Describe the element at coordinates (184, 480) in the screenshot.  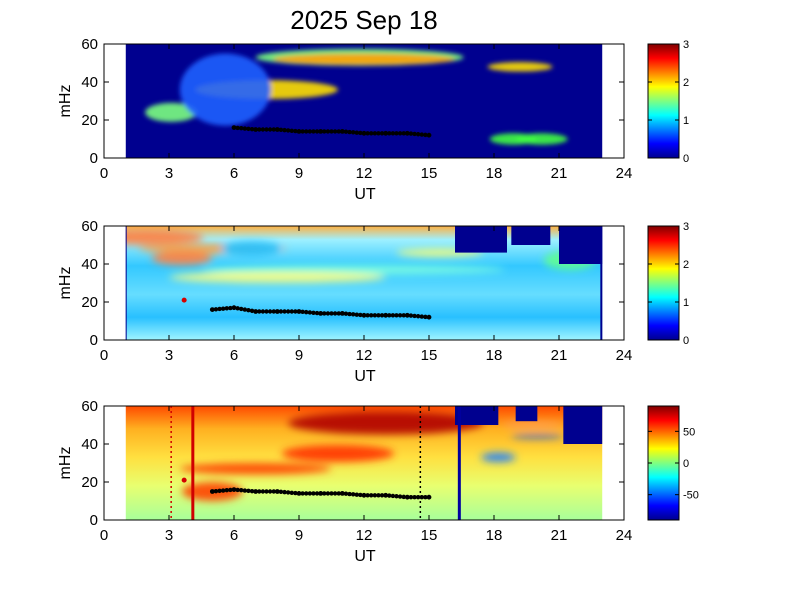
I see `red-marker` at that location.